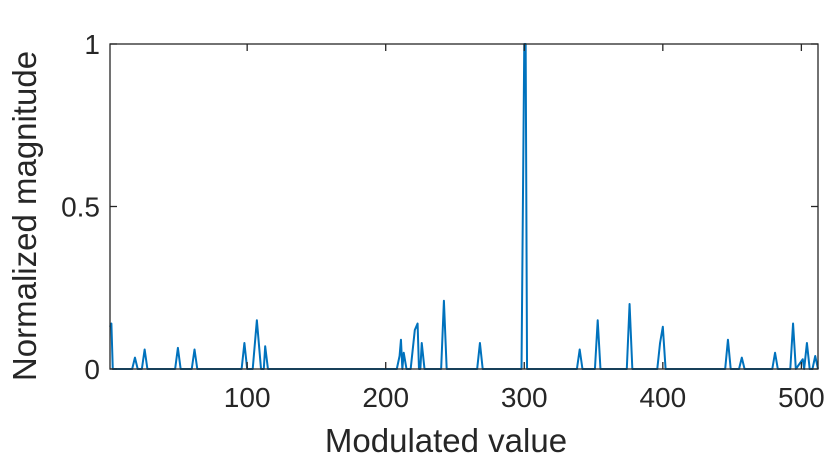 The image size is (830, 458). What do you see at coordinates (92, 369) in the screenshot?
I see `y-tick-label: 0` at bounding box center [92, 369].